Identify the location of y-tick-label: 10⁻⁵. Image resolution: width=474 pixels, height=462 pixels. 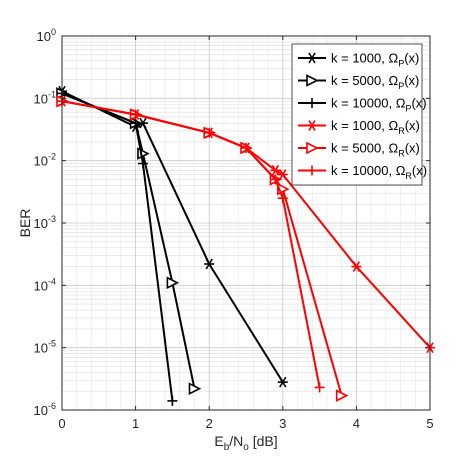
(45, 347).